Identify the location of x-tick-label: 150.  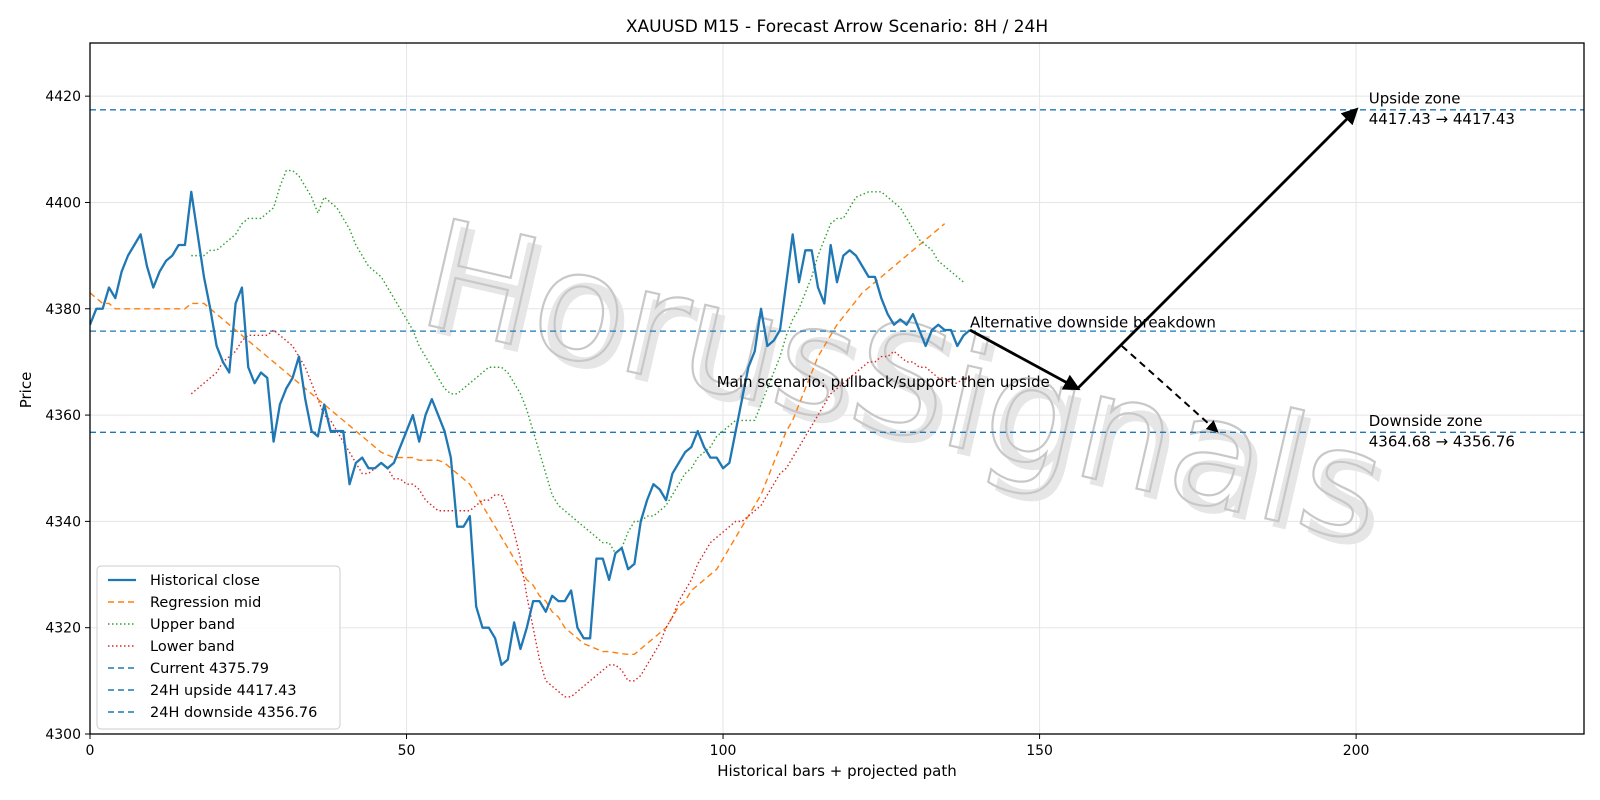
(1039, 751).